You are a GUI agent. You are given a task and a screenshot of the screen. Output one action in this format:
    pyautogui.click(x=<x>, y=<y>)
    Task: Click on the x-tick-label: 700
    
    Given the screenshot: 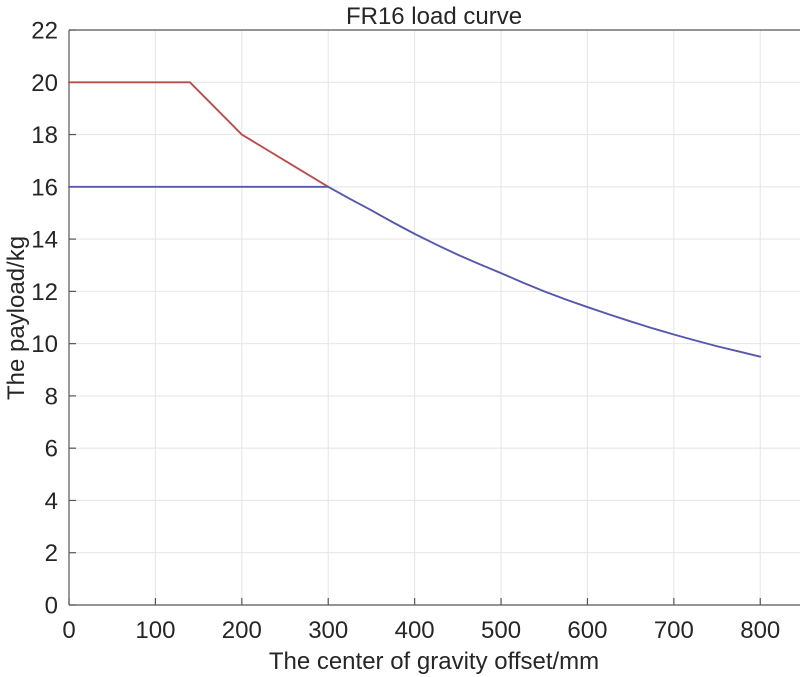 What is the action you would take?
    pyautogui.click(x=674, y=630)
    